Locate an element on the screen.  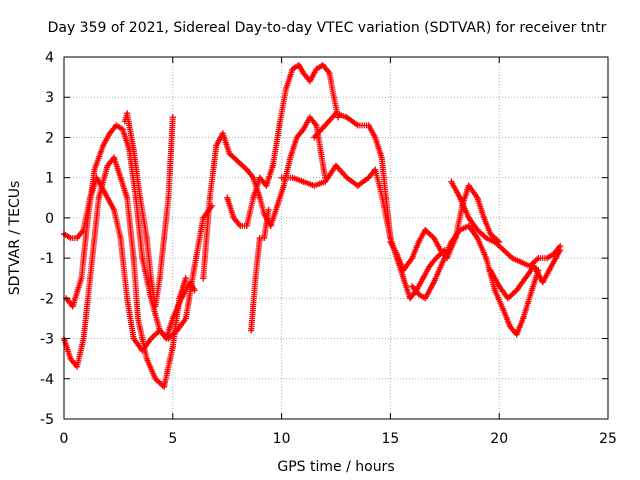
y-tick-label: -5 is located at coordinates (47, 420).